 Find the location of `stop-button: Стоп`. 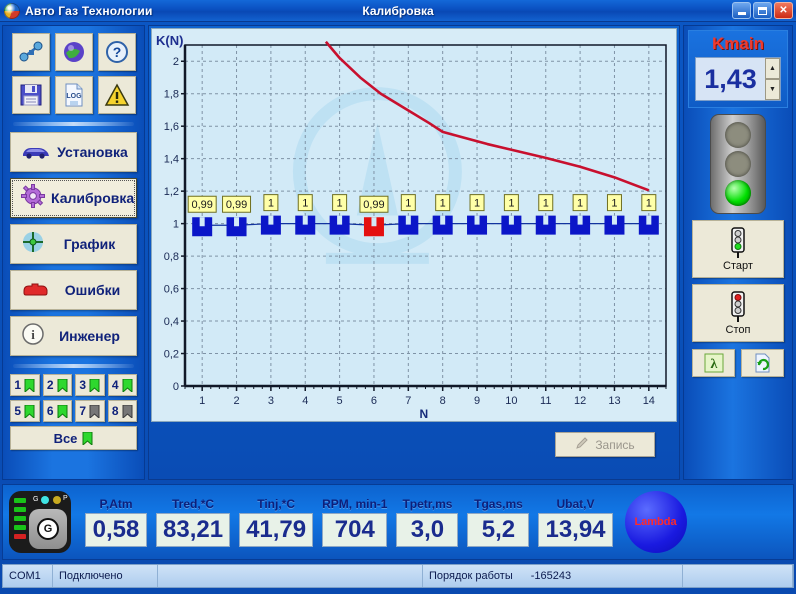

stop-button: Стоп is located at coordinates (738, 313).